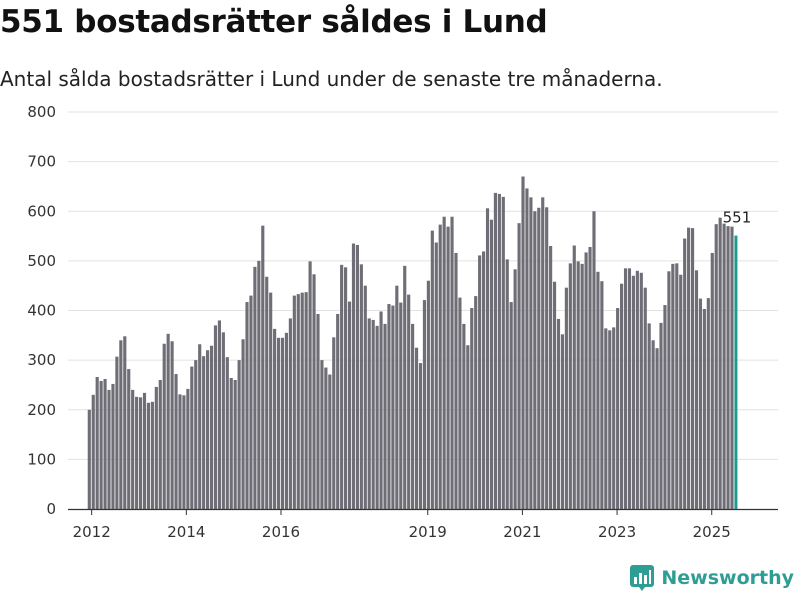 The width and height of the screenshot is (800, 600). I want to click on x-tick-label: 2016, so click(281, 532).